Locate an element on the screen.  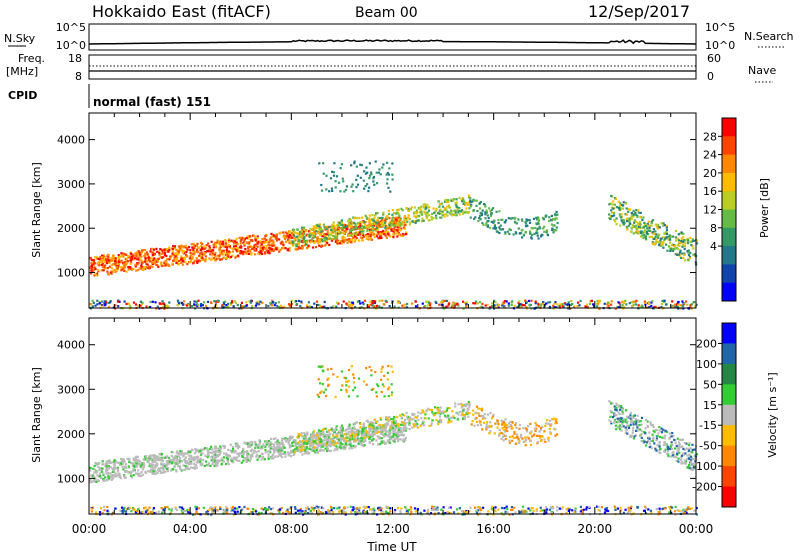
colorbar-tick-label: 24 is located at coordinates (710, 155).